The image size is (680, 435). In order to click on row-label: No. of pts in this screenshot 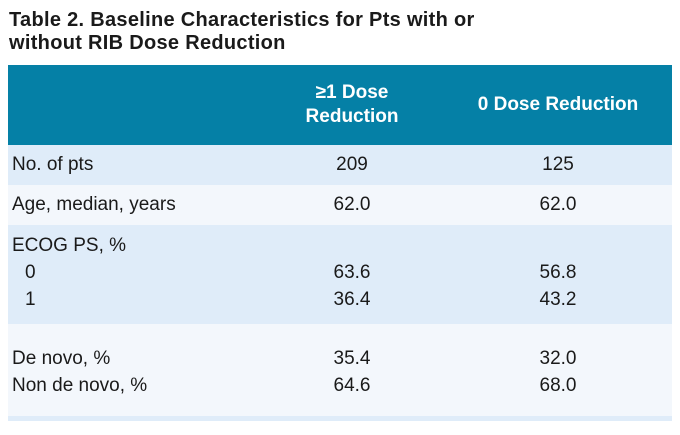, I will do `click(53, 164)`.